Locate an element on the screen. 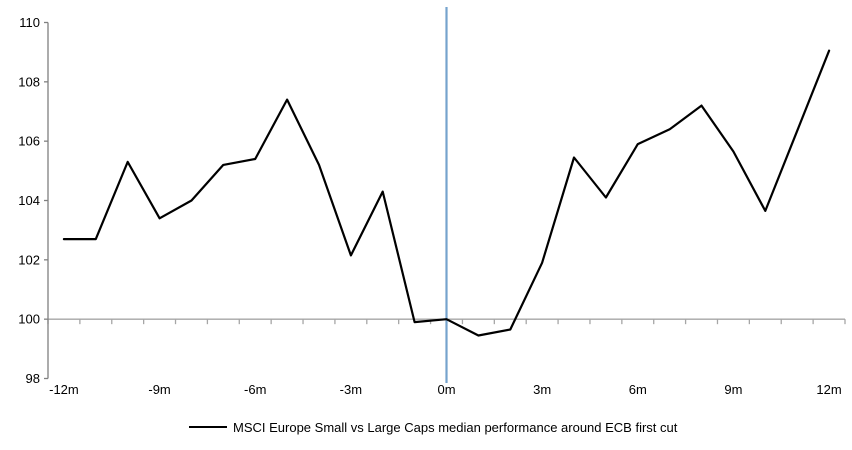 The width and height of the screenshot is (852, 450). y-tick-label: 98 is located at coordinates (33, 378).